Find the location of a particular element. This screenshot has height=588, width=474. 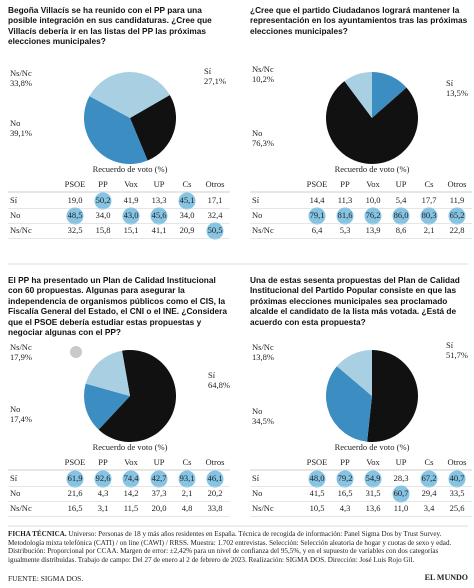

column-header: Vox is located at coordinates (373, 462).